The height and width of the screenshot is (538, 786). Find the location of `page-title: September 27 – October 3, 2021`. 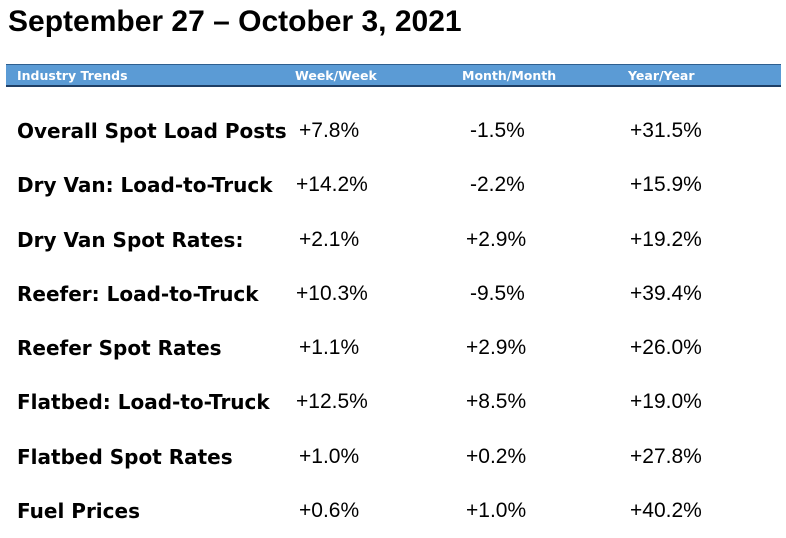

page-title: September 27 – October 3, 2021 is located at coordinates (235, 21).